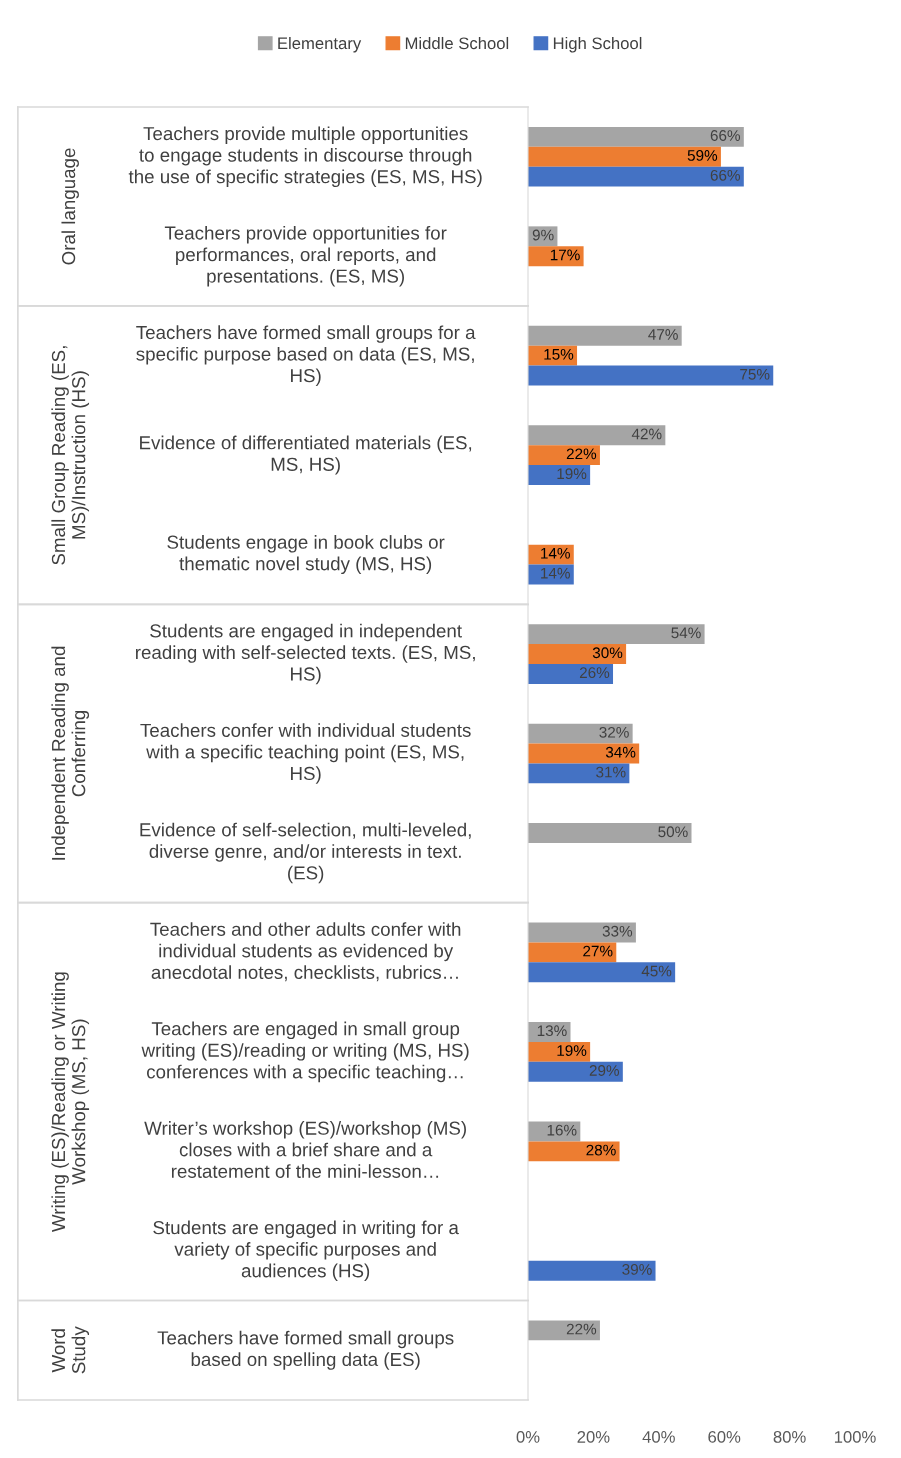 The height and width of the screenshot is (1458, 901). I want to click on x-tick-label: 0%, so click(528, 1437).